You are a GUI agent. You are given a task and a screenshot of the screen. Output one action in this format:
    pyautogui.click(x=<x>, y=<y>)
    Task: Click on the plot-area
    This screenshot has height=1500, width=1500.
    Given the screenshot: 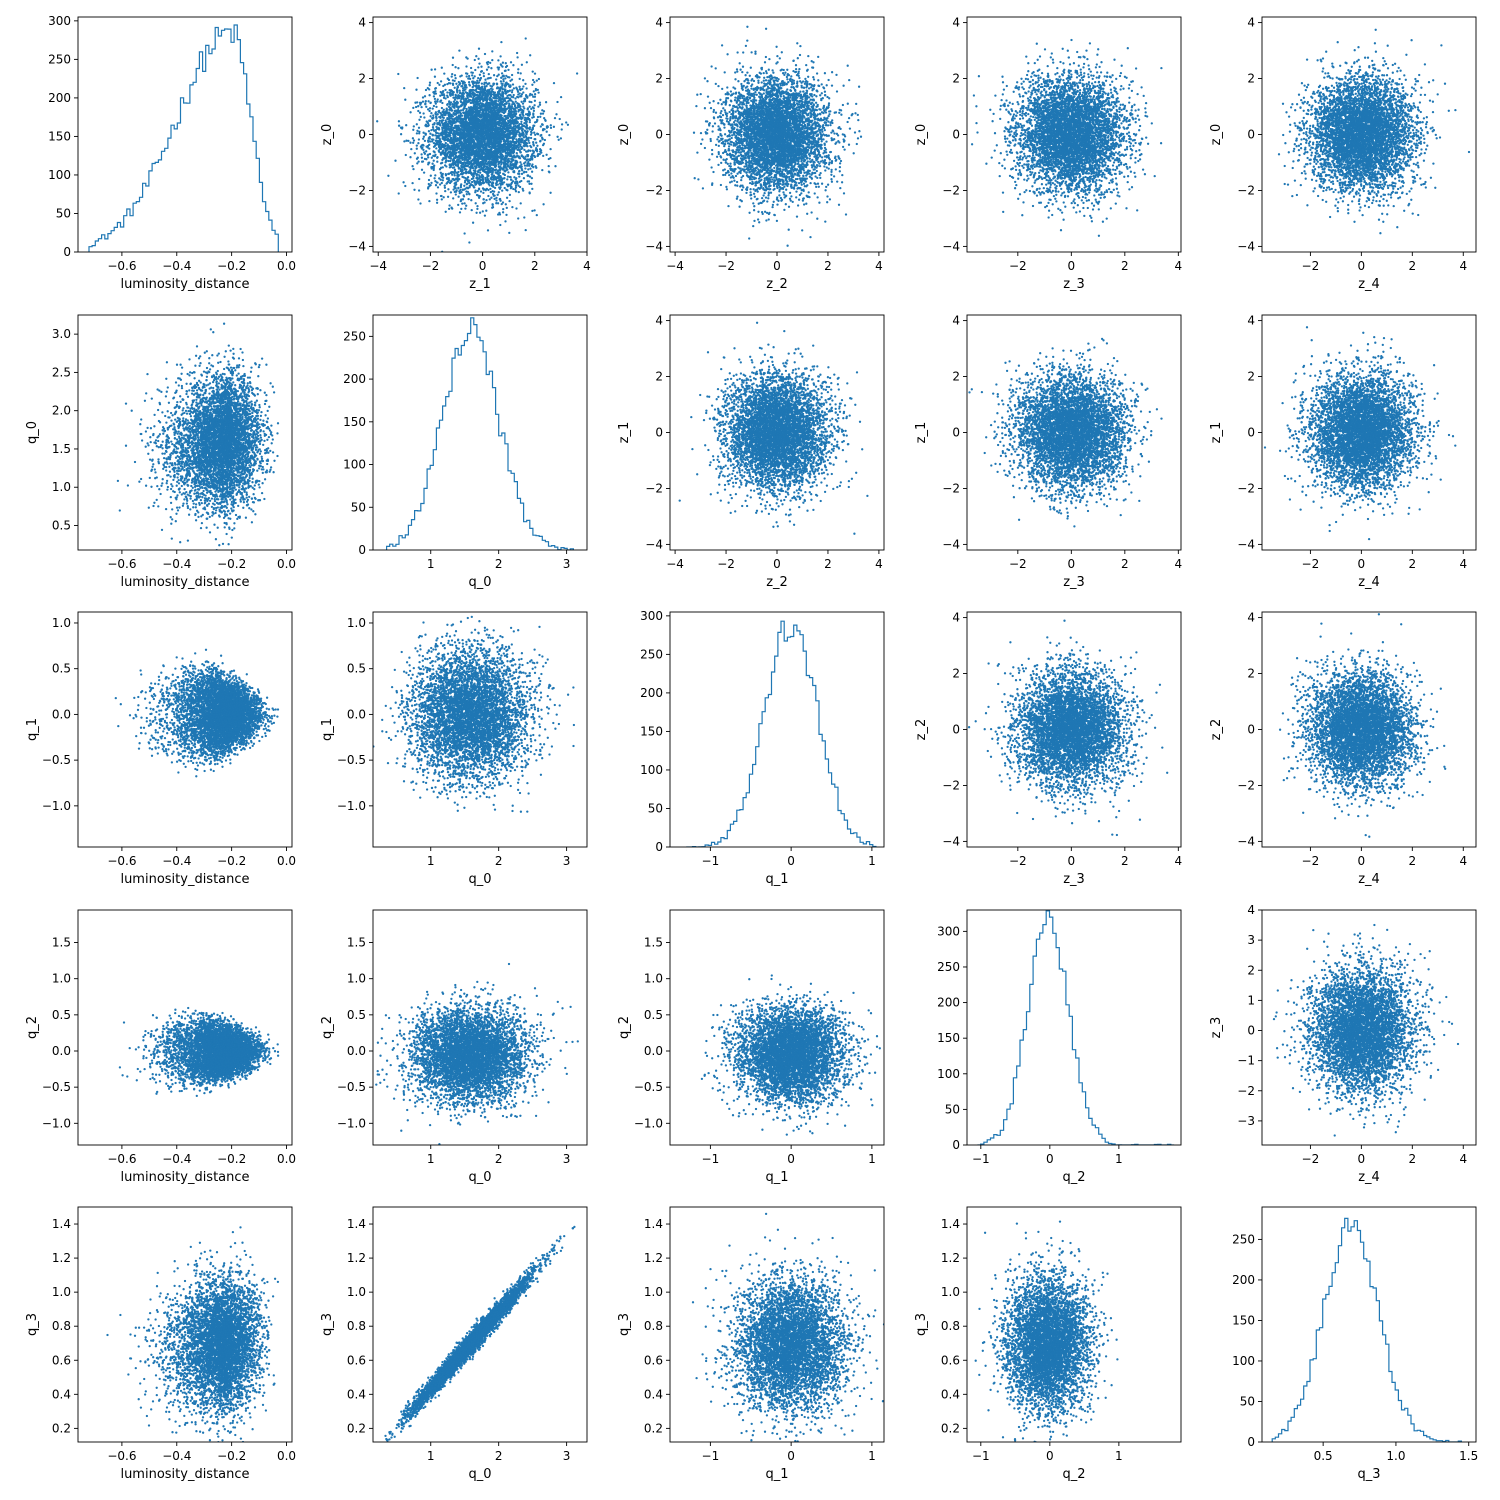 What is the action you would take?
    pyautogui.click(x=183, y=138)
    